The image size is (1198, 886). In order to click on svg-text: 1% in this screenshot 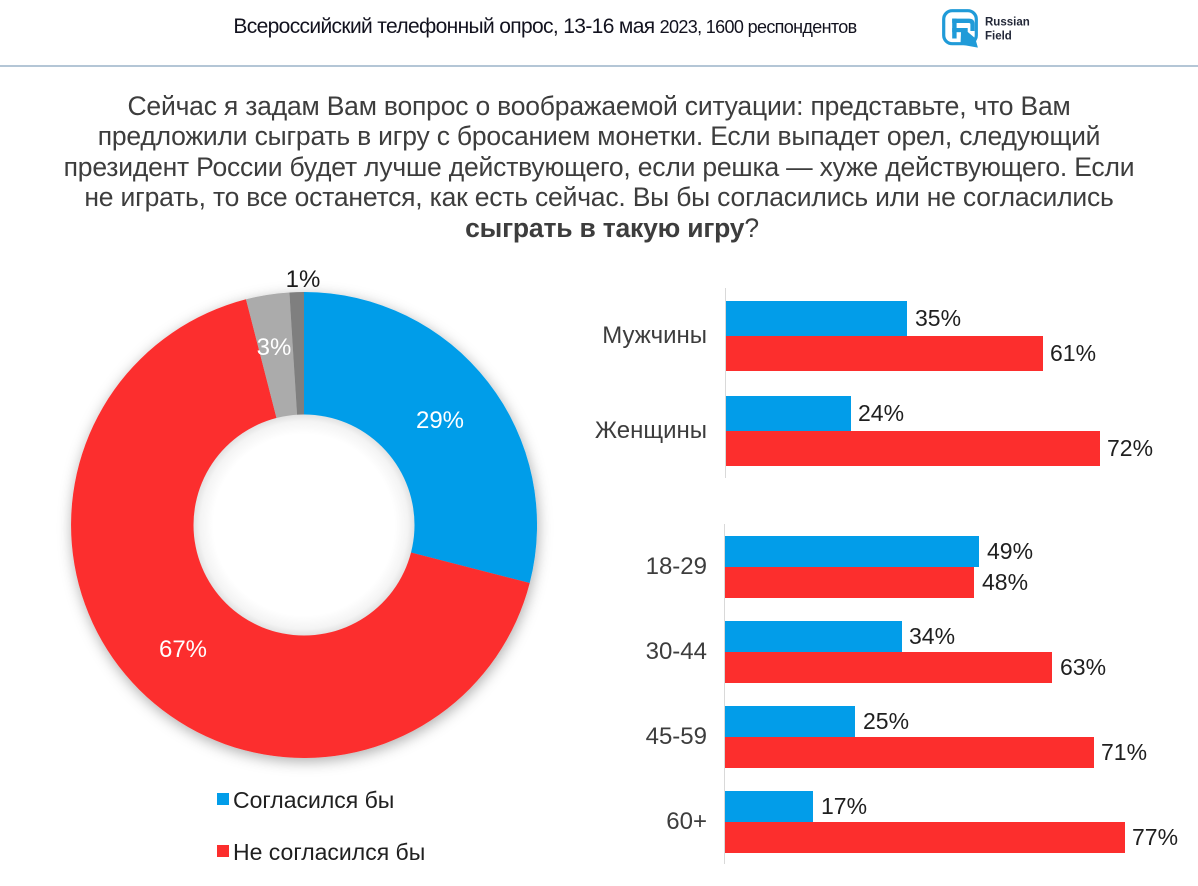, I will do `click(303, 279)`.